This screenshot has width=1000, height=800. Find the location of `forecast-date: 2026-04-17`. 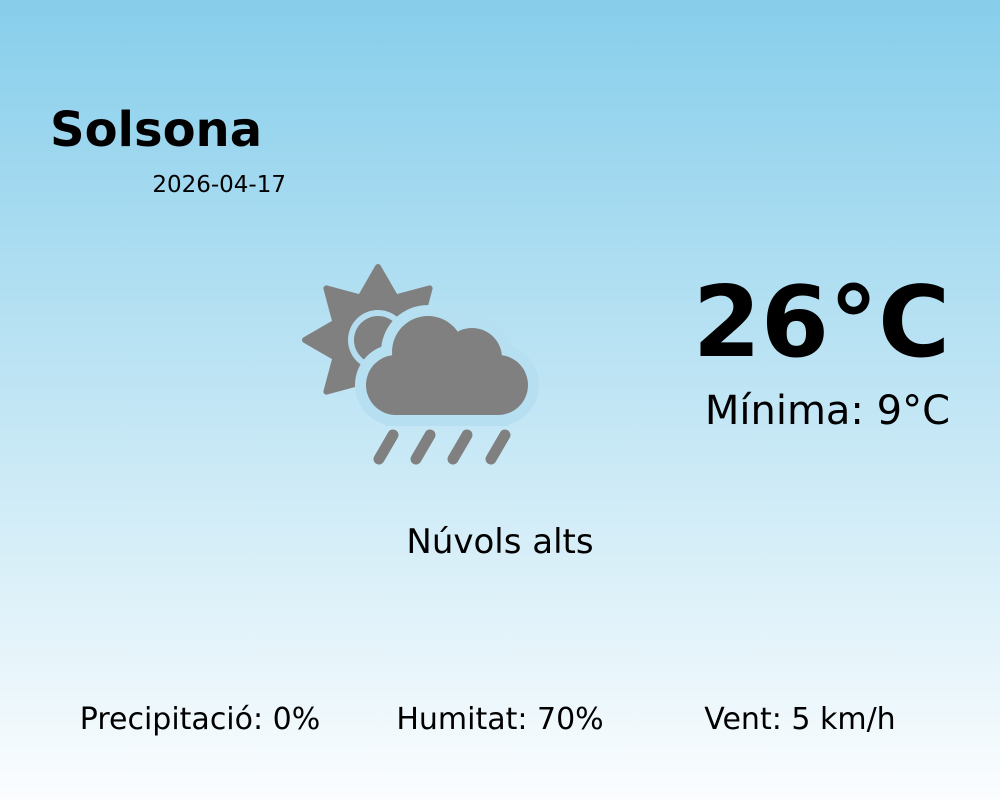

forecast-date: 2026-04-17 is located at coordinates (219, 185).